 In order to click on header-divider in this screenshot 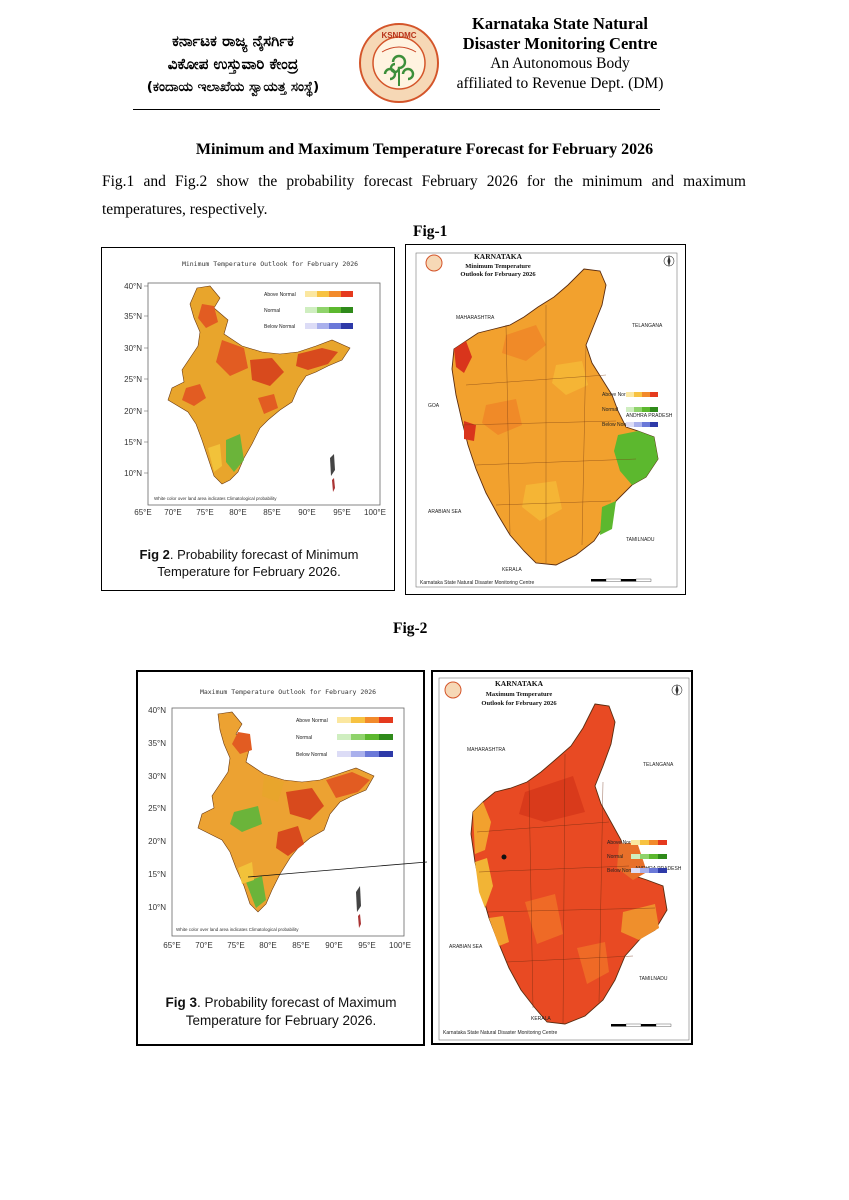, I will do `click(396, 109)`.